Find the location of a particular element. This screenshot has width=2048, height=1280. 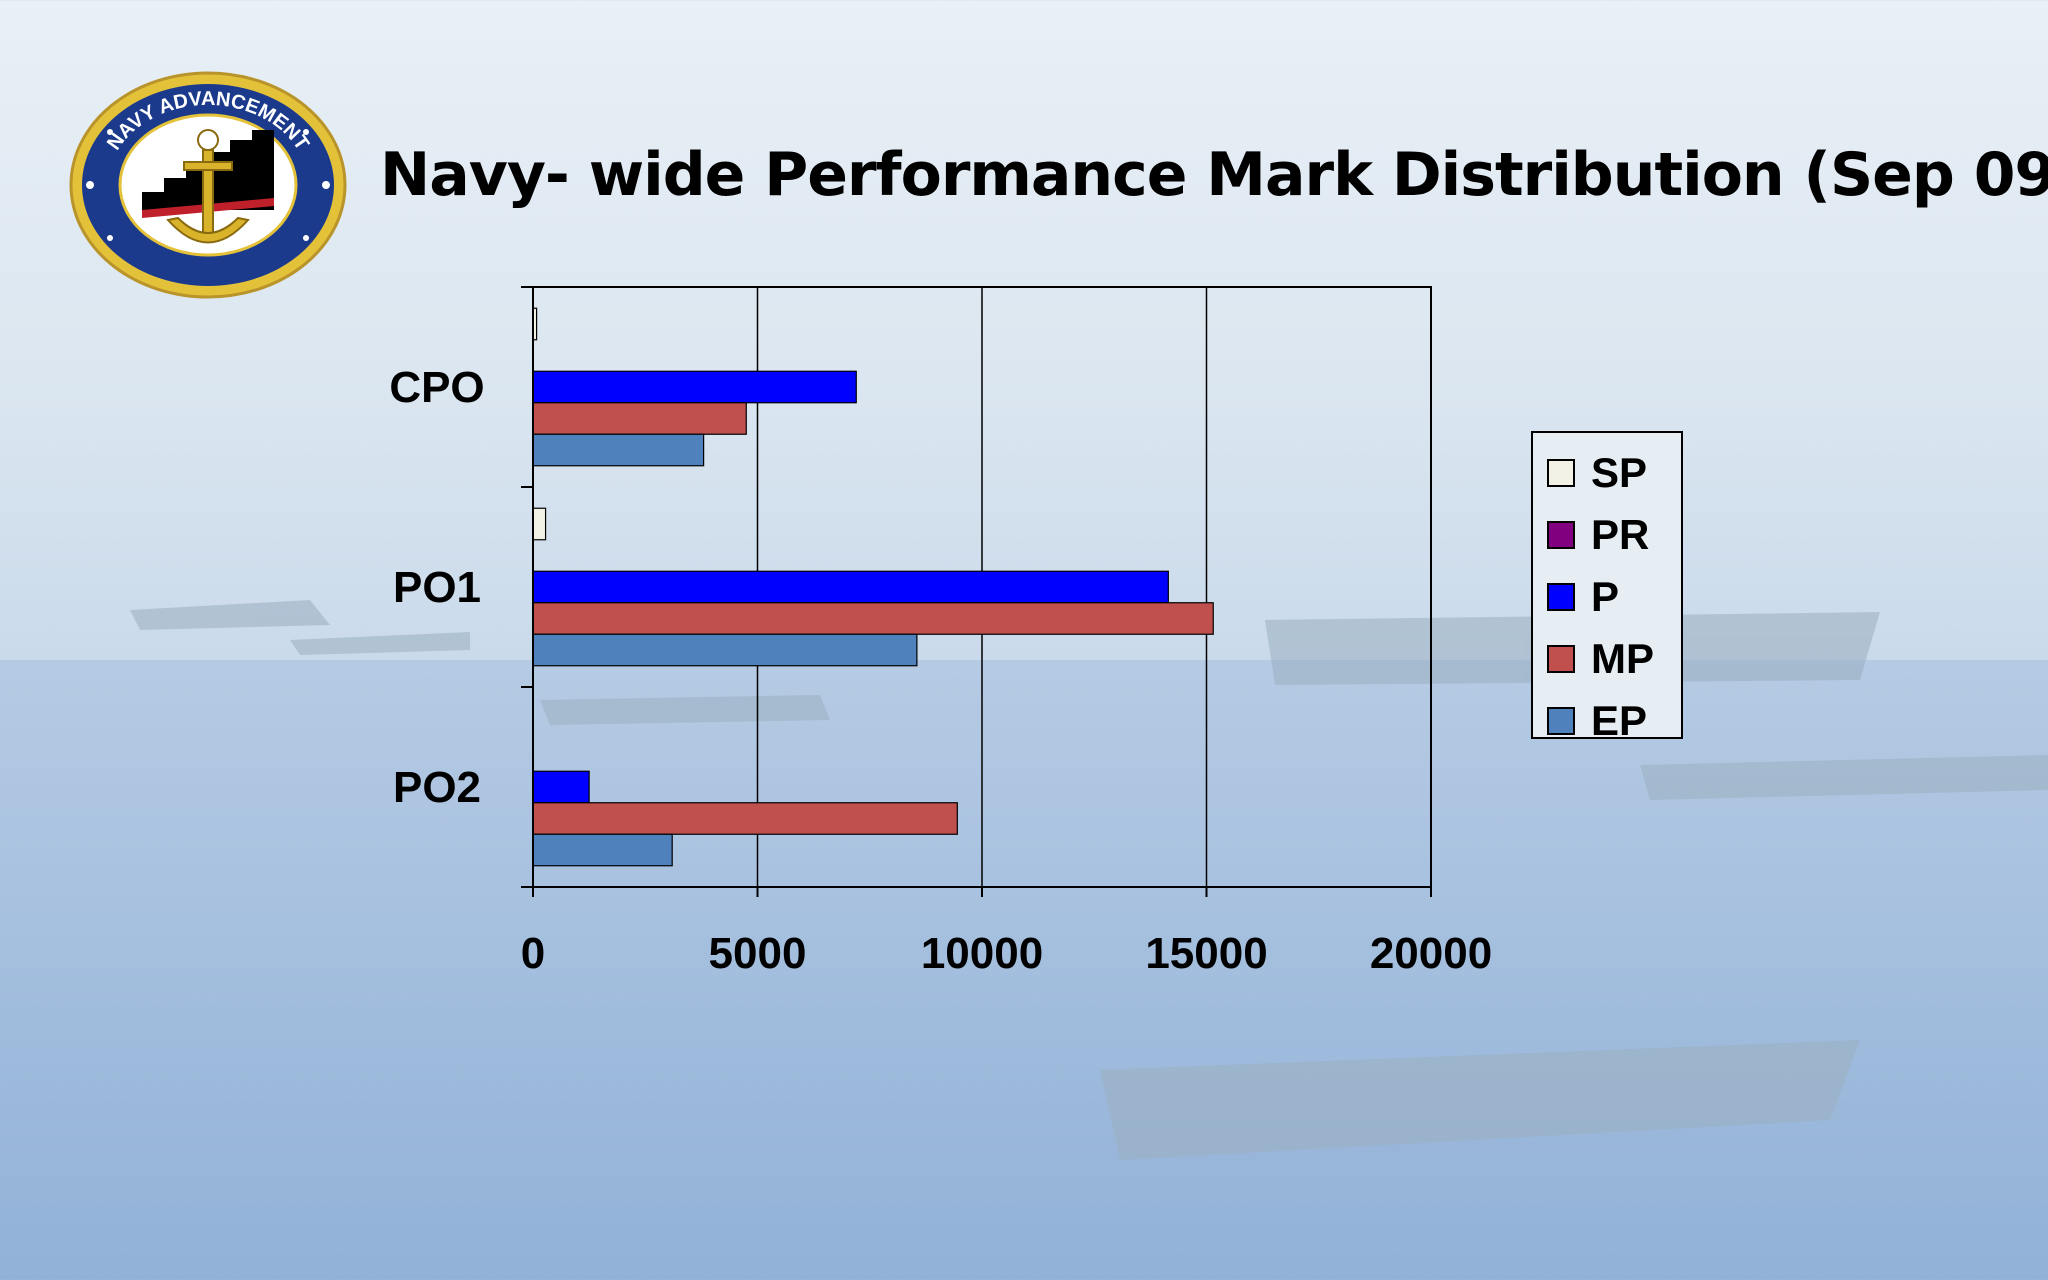

legend-item-sp: SP is located at coordinates (1597, 473).